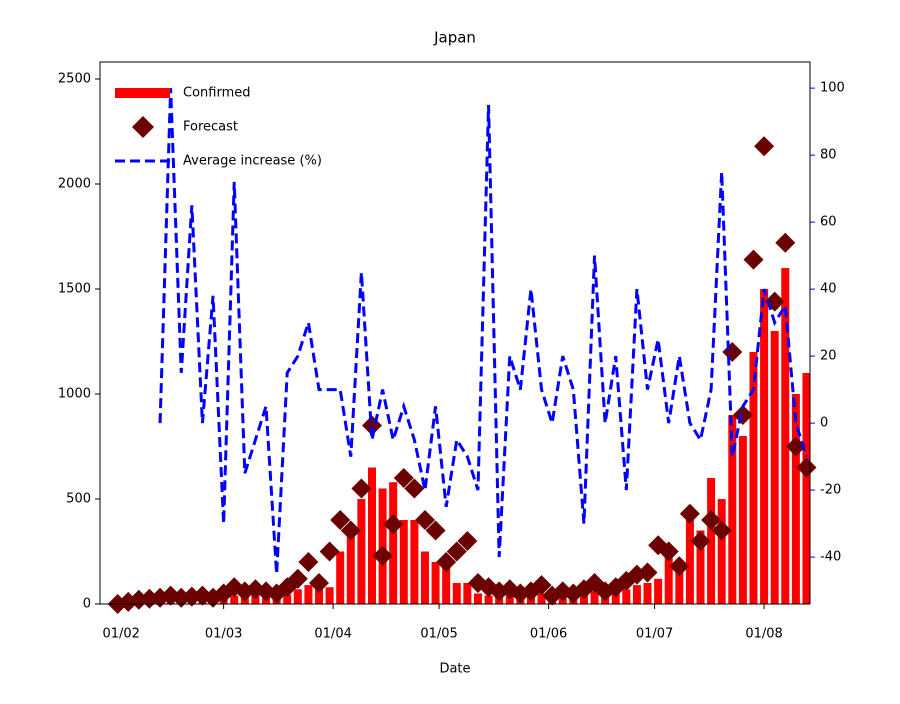  Describe the element at coordinates (74, 289) in the screenshot. I see `y-tick-label: 1500` at that location.